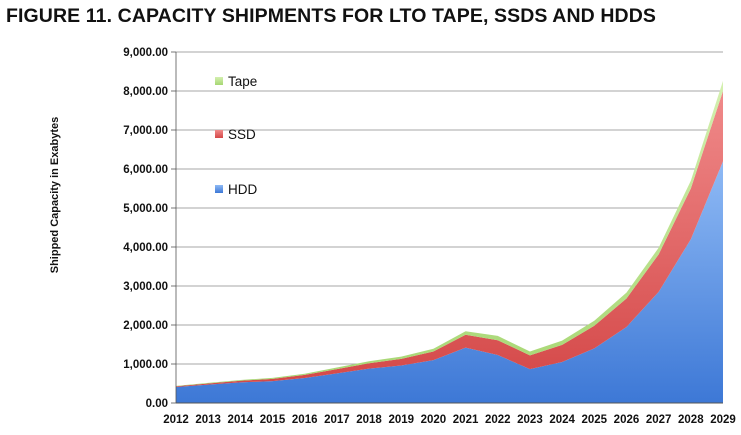 The image size is (741, 435). Describe the element at coordinates (337, 420) in the screenshot. I see `x-tick-label: 2017` at that location.